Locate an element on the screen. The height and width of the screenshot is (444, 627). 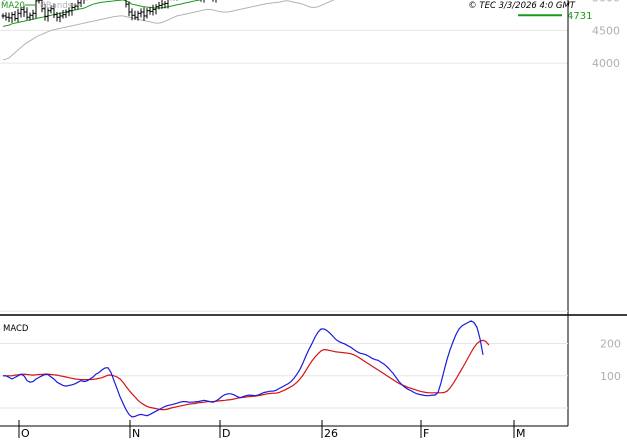
x-tick-label: N is located at coordinates (136, 433).